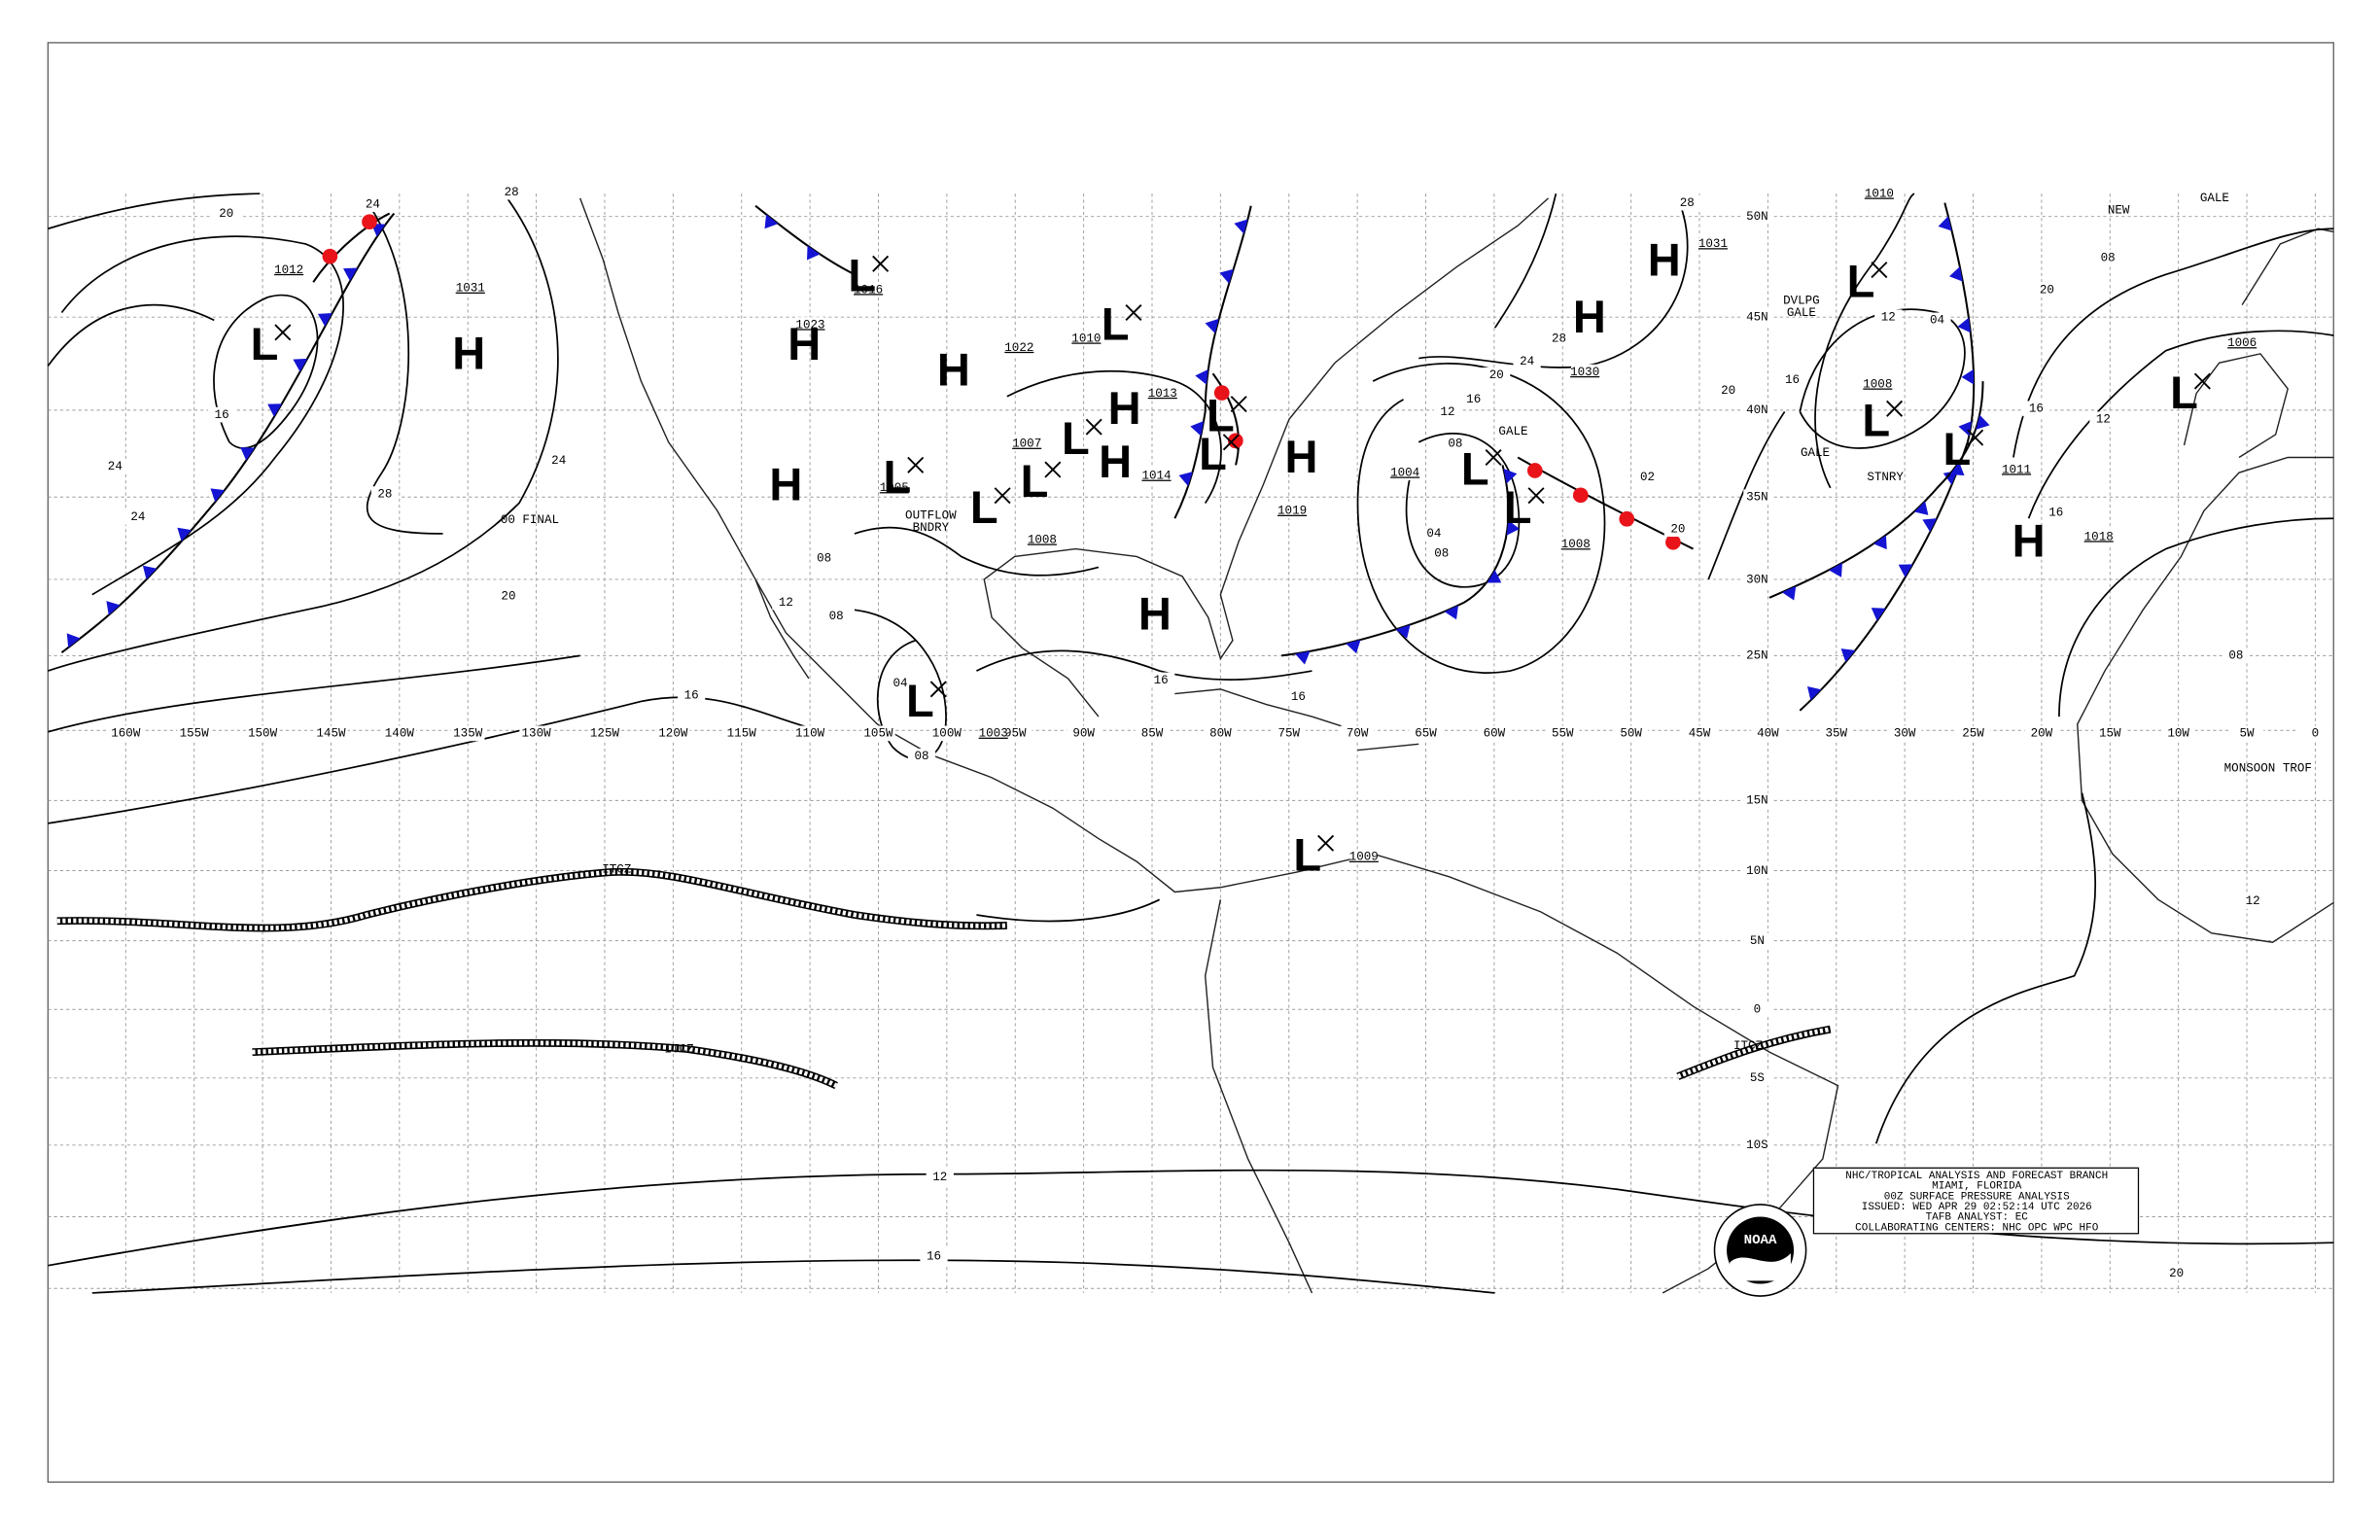 Image resolution: width=2380 pixels, height=1540 pixels. I want to click on info-line: 00Z SURFACE PRESSURE ANALYSIS, so click(1977, 1197).